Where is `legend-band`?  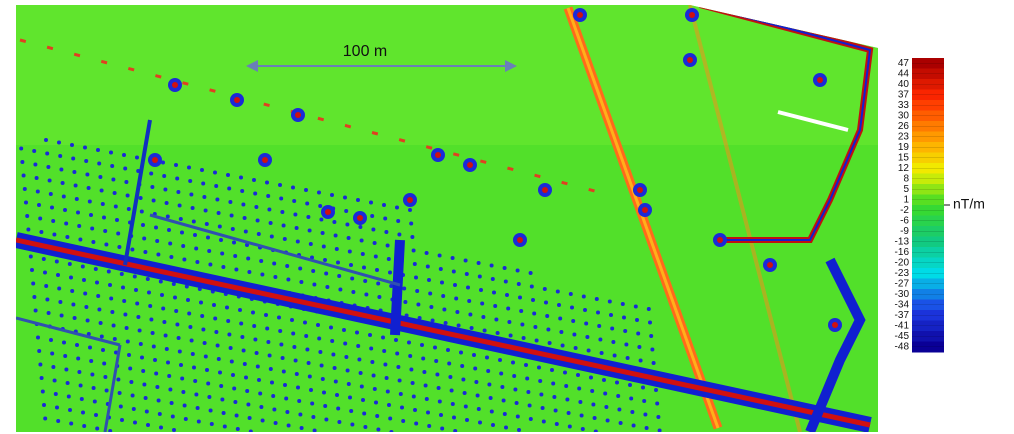 legend-band is located at coordinates (928, 126).